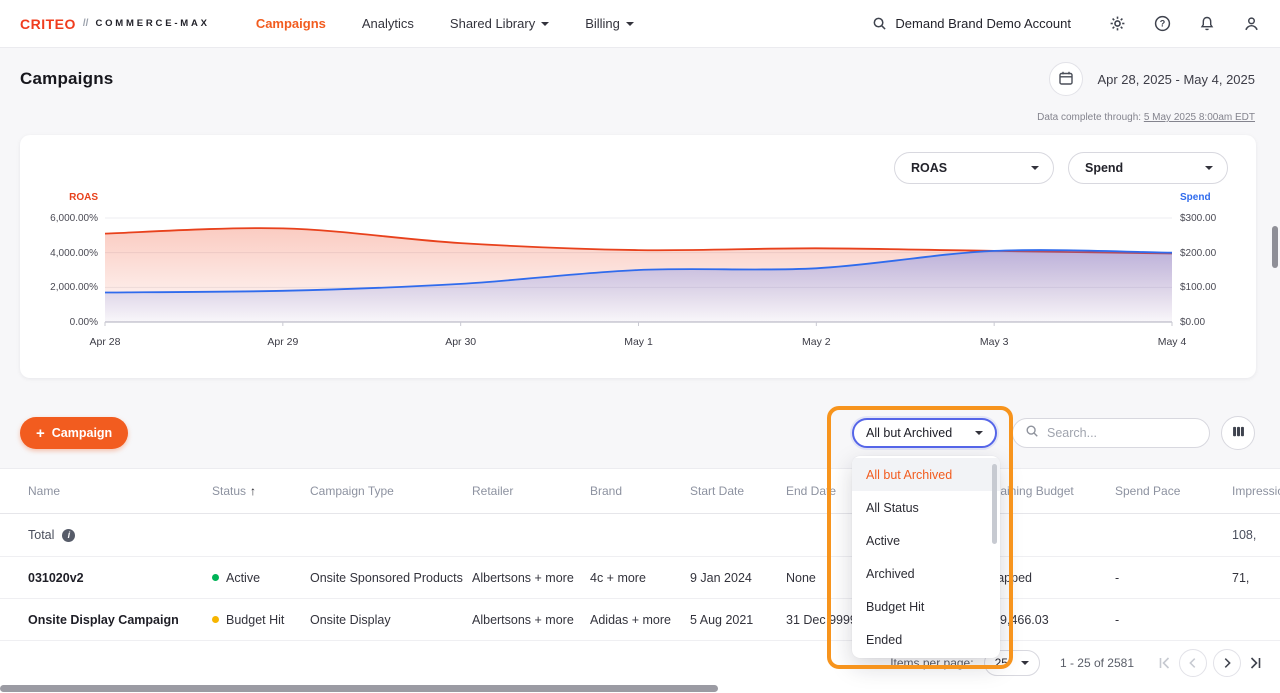 Image resolution: width=1280 pixels, height=693 pixels. Describe the element at coordinates (1104, 168) in the screenshot. I see `right-metric-value: Spend` at that location.